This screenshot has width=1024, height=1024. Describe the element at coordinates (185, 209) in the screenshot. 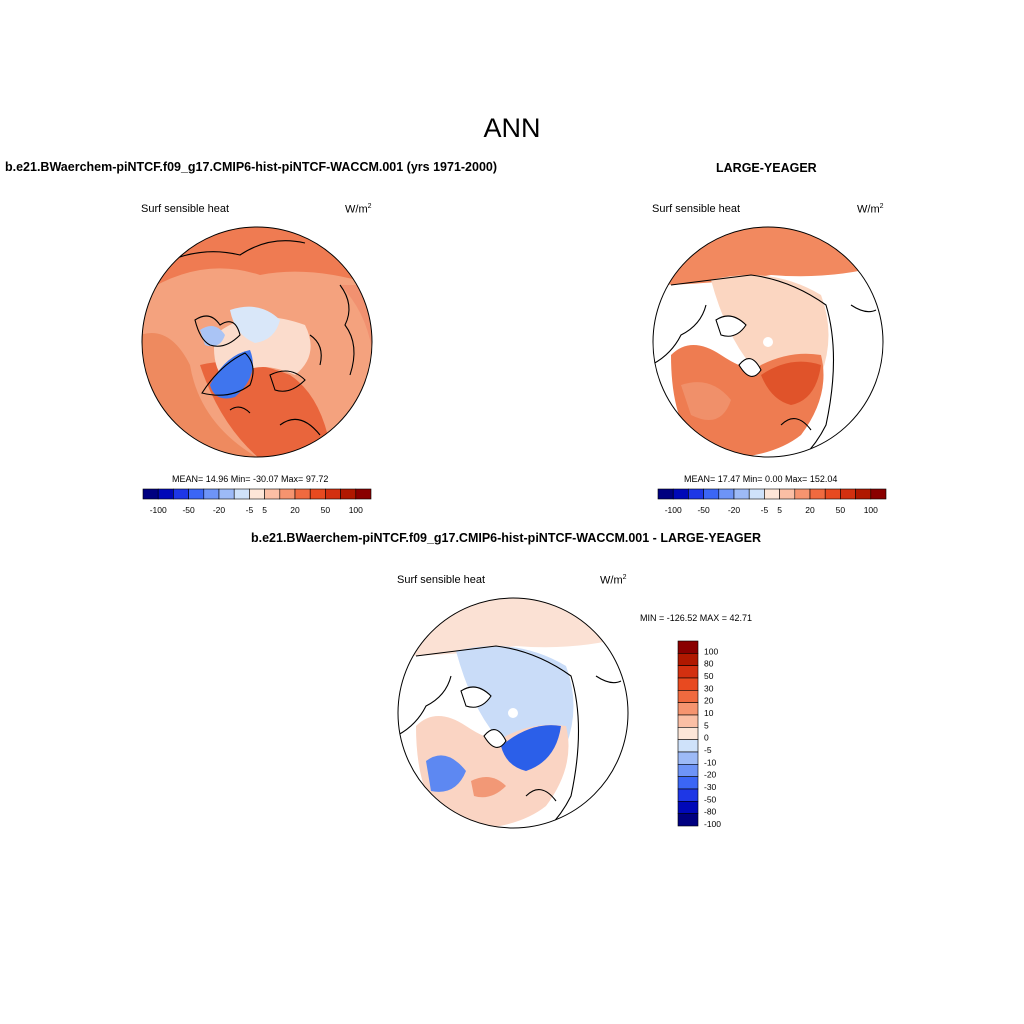

I see `model-variable-label: Surf sensible heat` at that location.